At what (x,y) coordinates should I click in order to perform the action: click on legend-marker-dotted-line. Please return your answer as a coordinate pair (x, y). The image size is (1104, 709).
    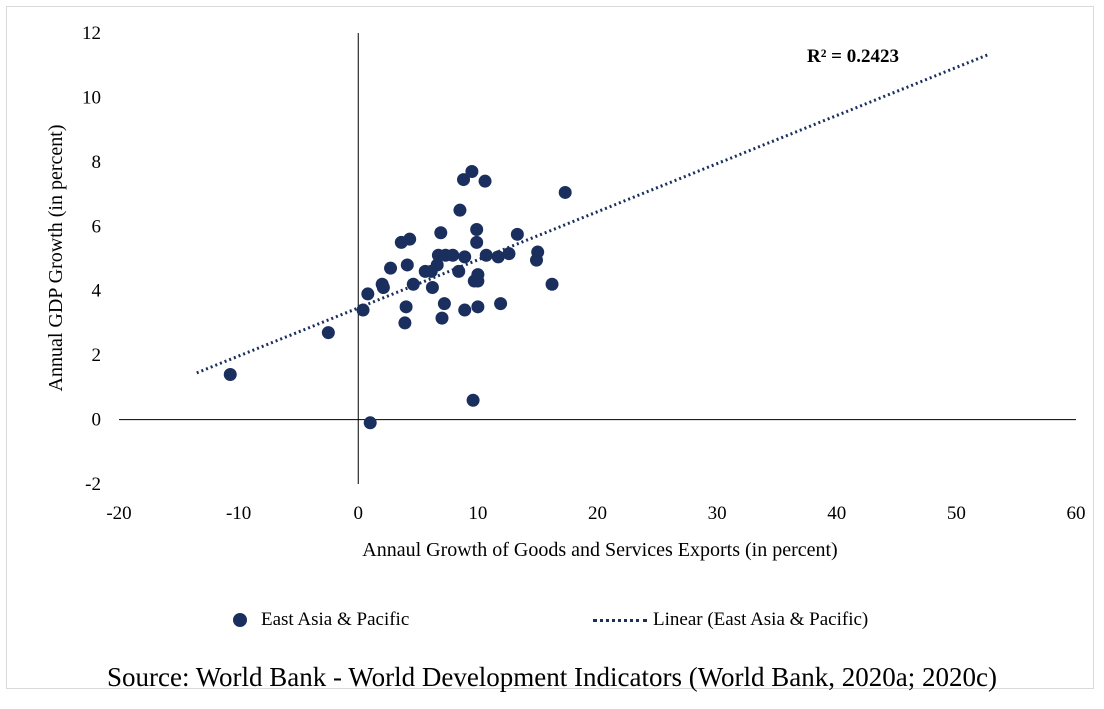
    Looking at the image, I should click on (620, 620).